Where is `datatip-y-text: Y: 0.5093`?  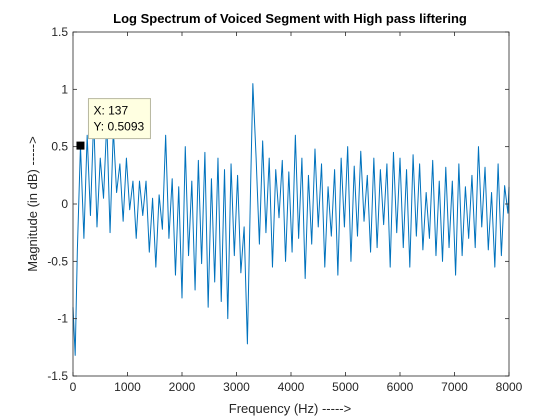
datatip-y-text: Y: 0.5093 is located at coordinates (118, 127).